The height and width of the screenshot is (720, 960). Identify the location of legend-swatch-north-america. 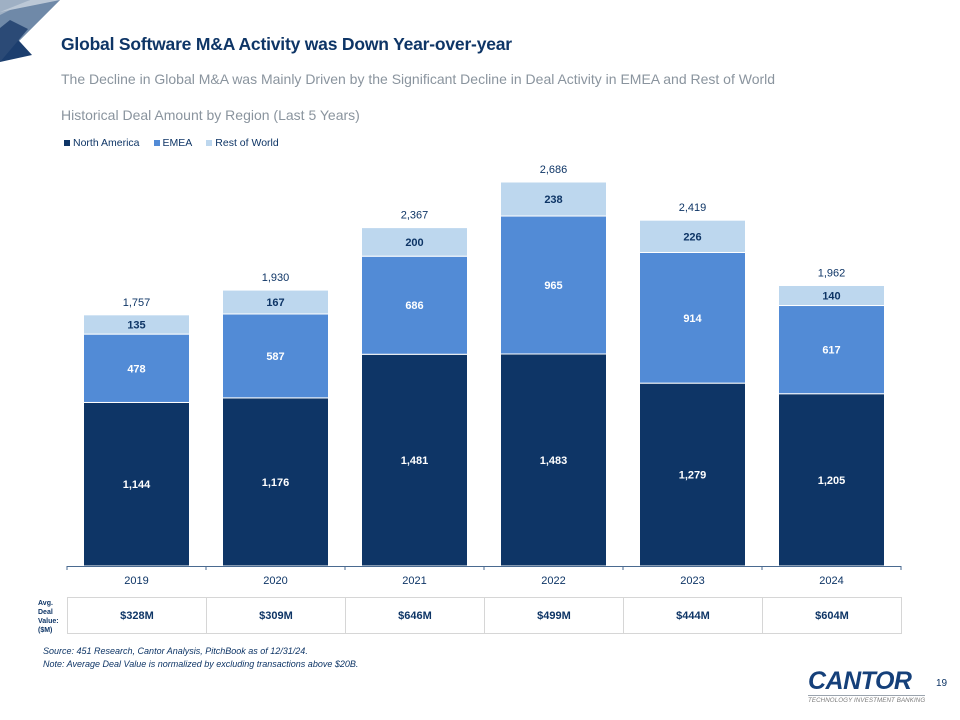
(67, 143).